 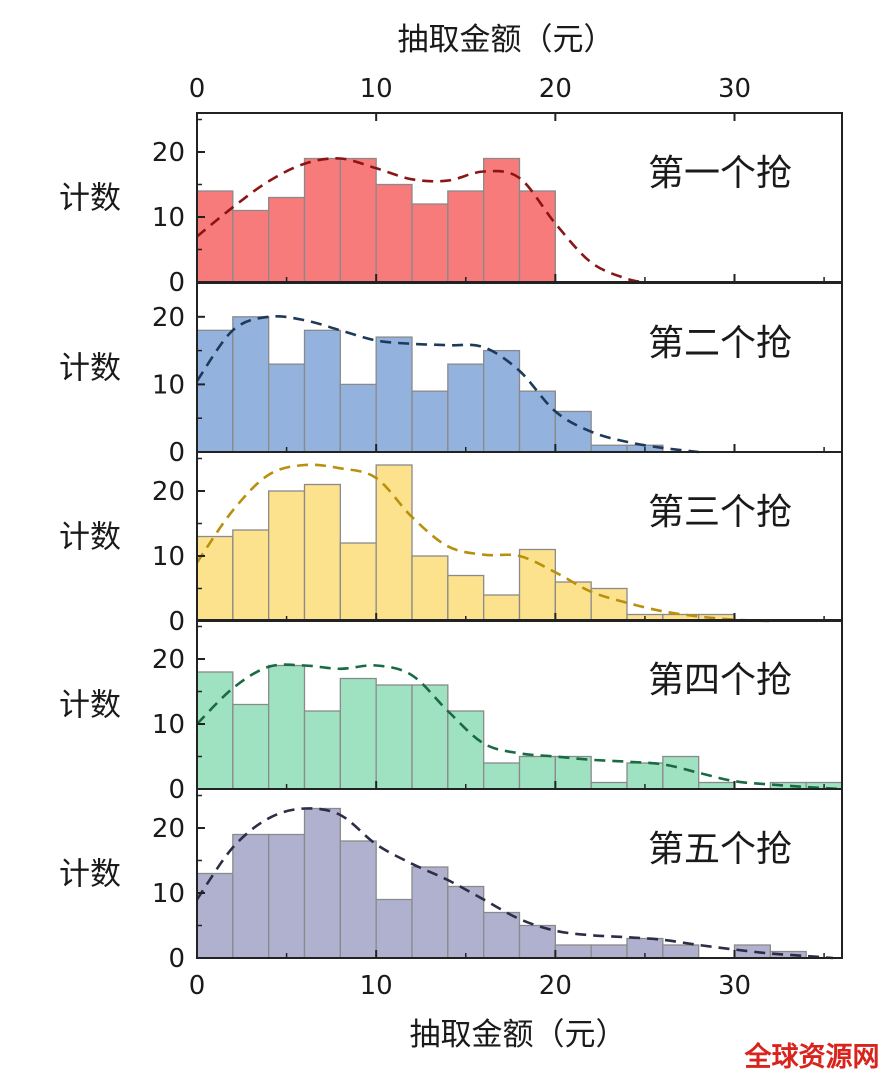 I want to click on top-x-tick-label: 0, so click(x=197, y=89).